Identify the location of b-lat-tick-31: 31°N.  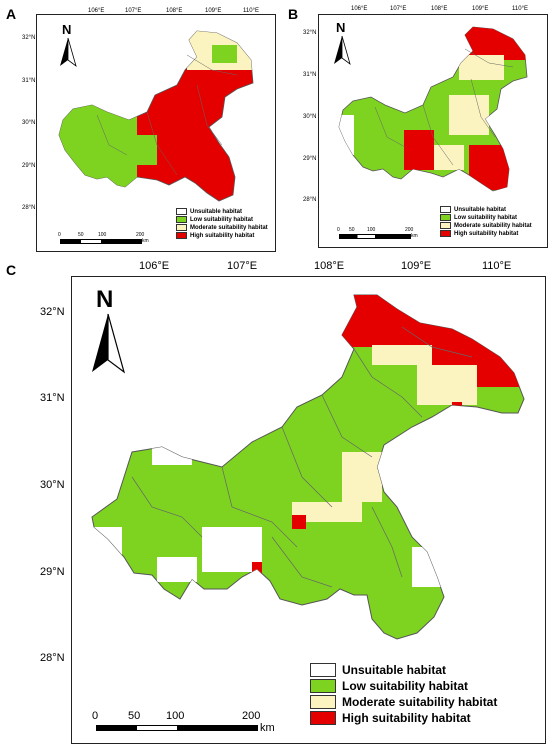
(310, 75).